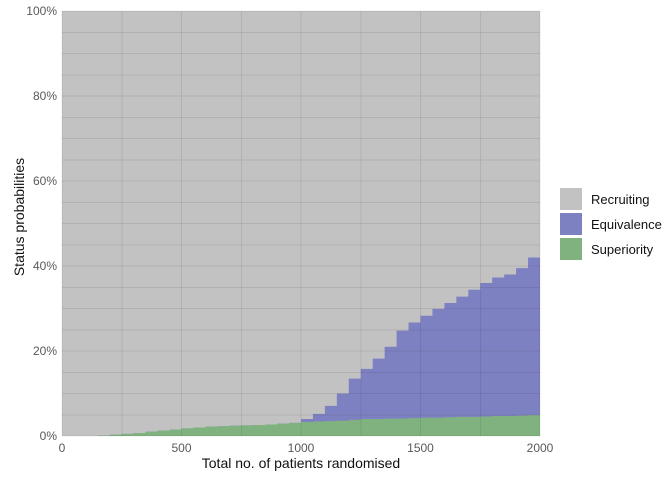 This screenshot has width=672, height=480. Describe the element at coordinates (19, 217) in the screenshot. I see `y-axis-title: Status probabilities` at that location.